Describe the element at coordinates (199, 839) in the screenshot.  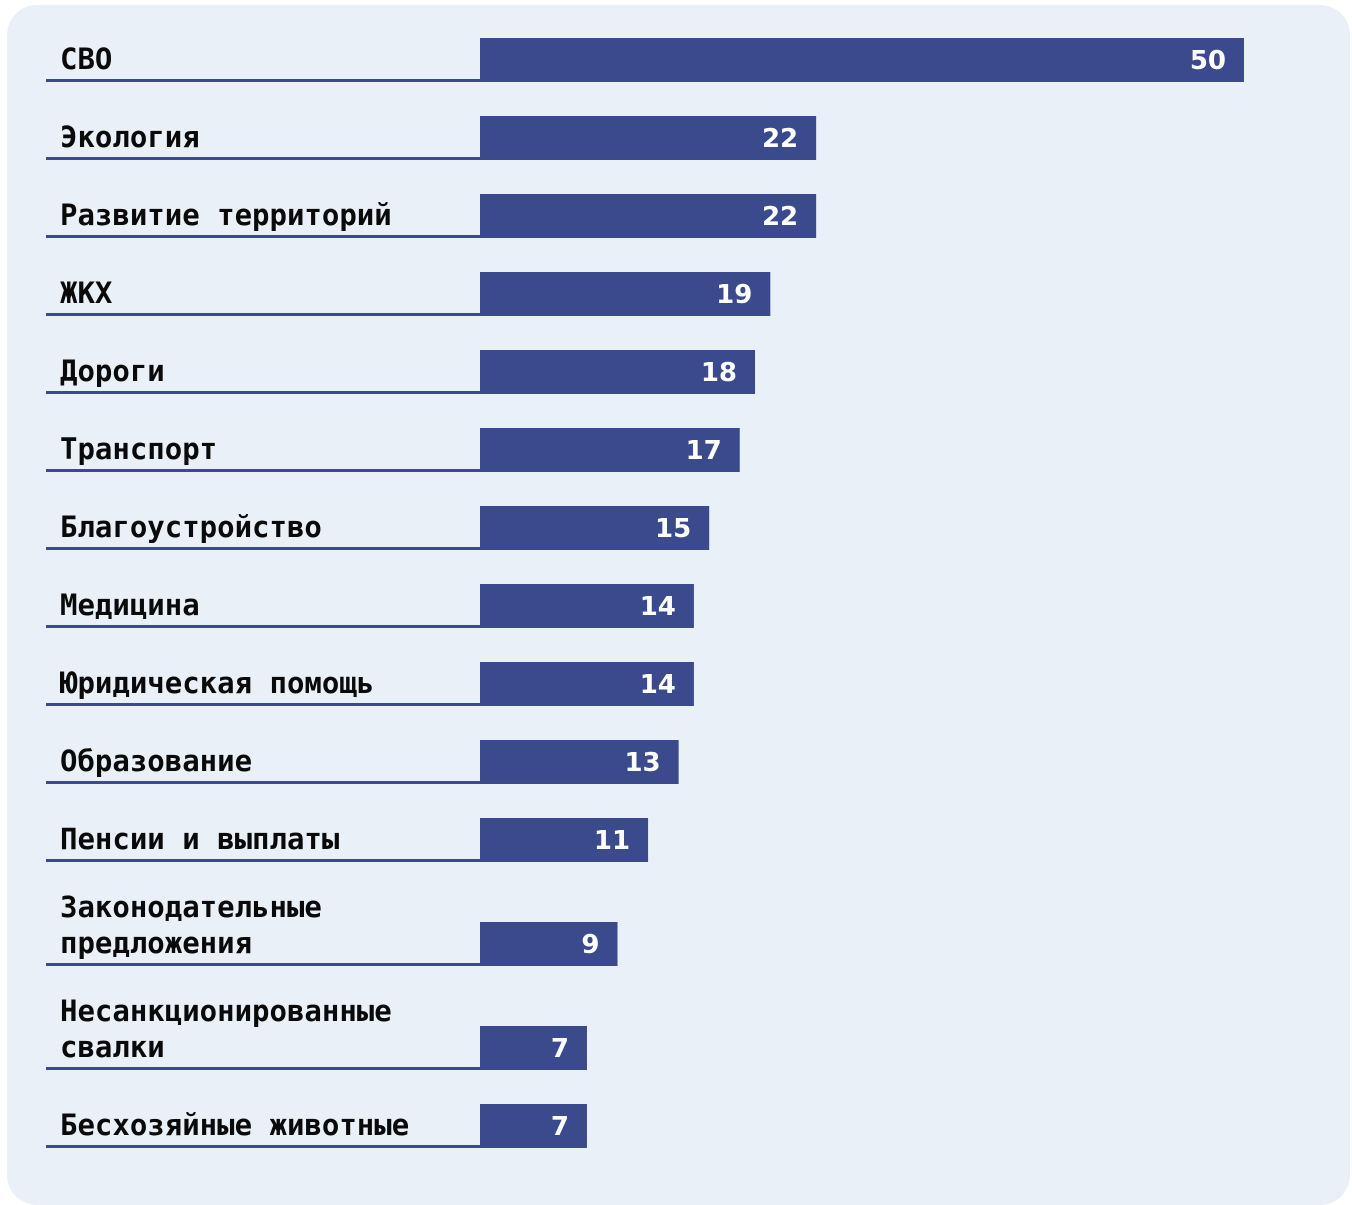
I see `category-label: Пенсии и выплаты` at that location.